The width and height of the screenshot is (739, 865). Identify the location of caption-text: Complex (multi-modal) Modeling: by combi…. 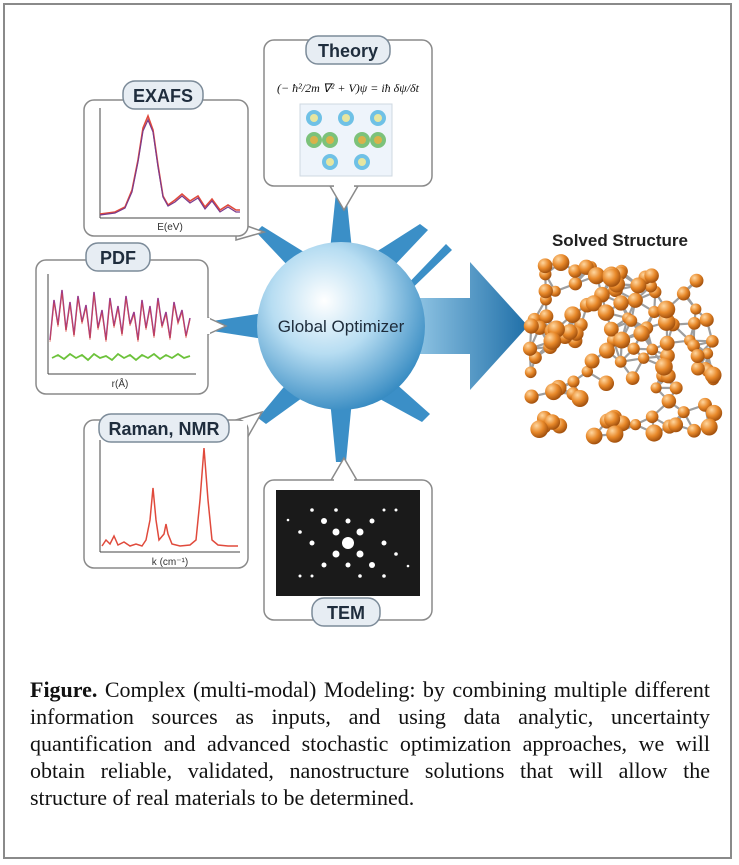
(370, 743).